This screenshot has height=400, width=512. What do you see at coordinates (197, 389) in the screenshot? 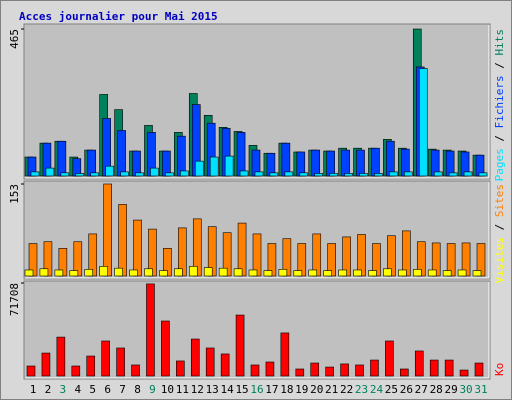
I see `x-tick-label: 12` at bounding box center [197, 389].